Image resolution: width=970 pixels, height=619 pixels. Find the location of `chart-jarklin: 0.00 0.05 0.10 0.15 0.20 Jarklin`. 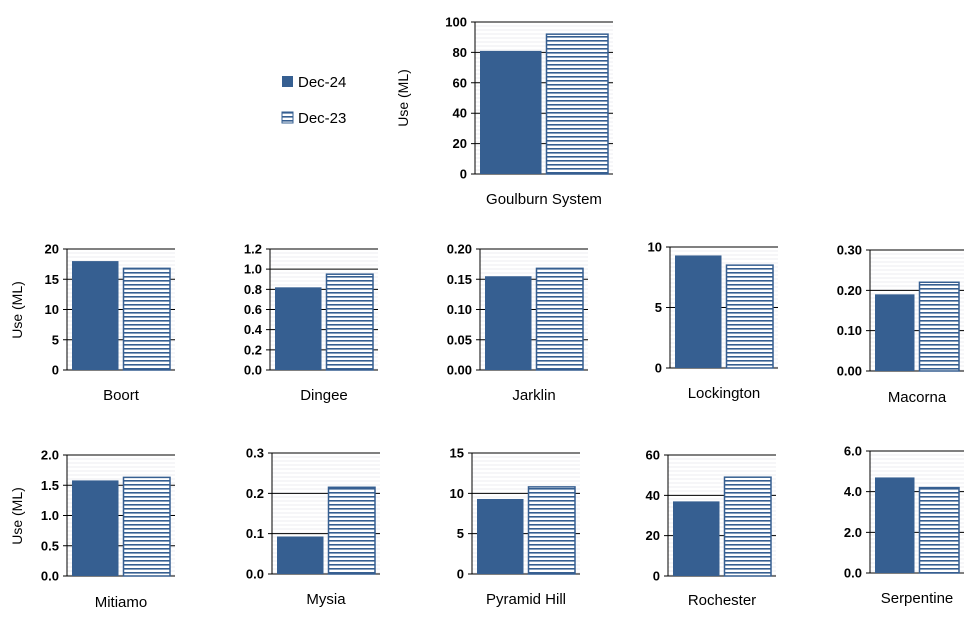

chart-jarklin: 0.00 0.05 0.10 0.15 0.20 Jarklin is located at coordinates (517, 323).